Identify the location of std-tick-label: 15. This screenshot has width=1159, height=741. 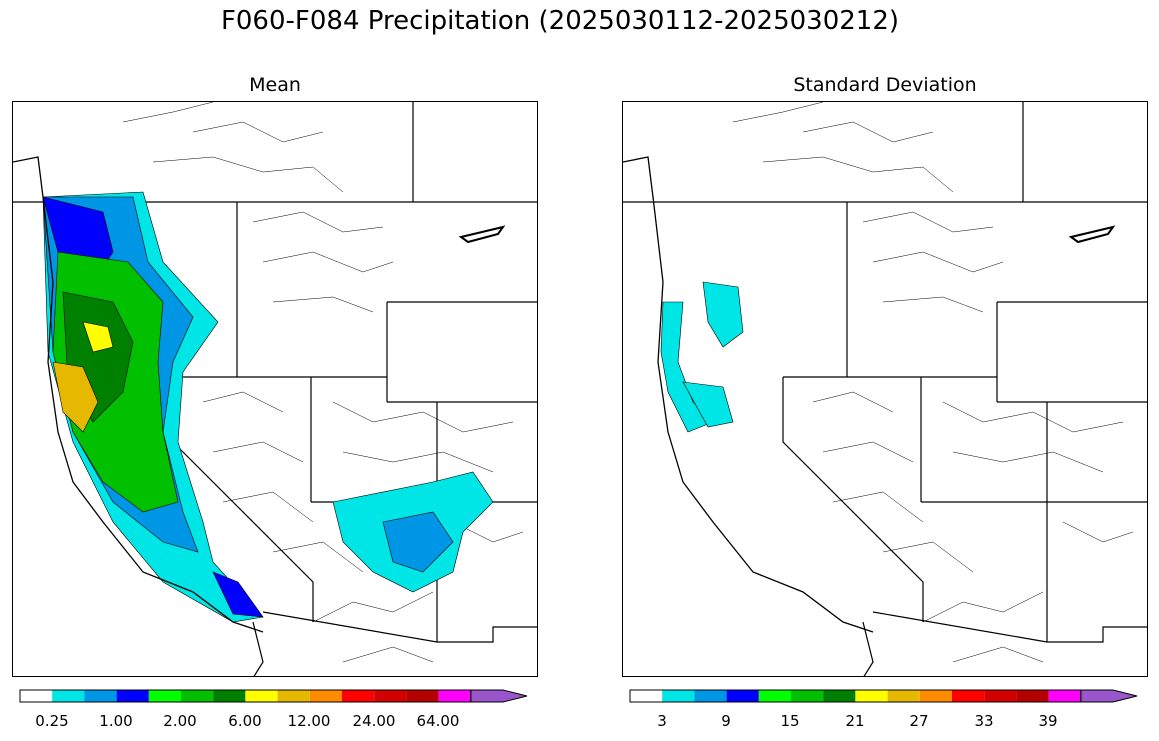
(790, 721).